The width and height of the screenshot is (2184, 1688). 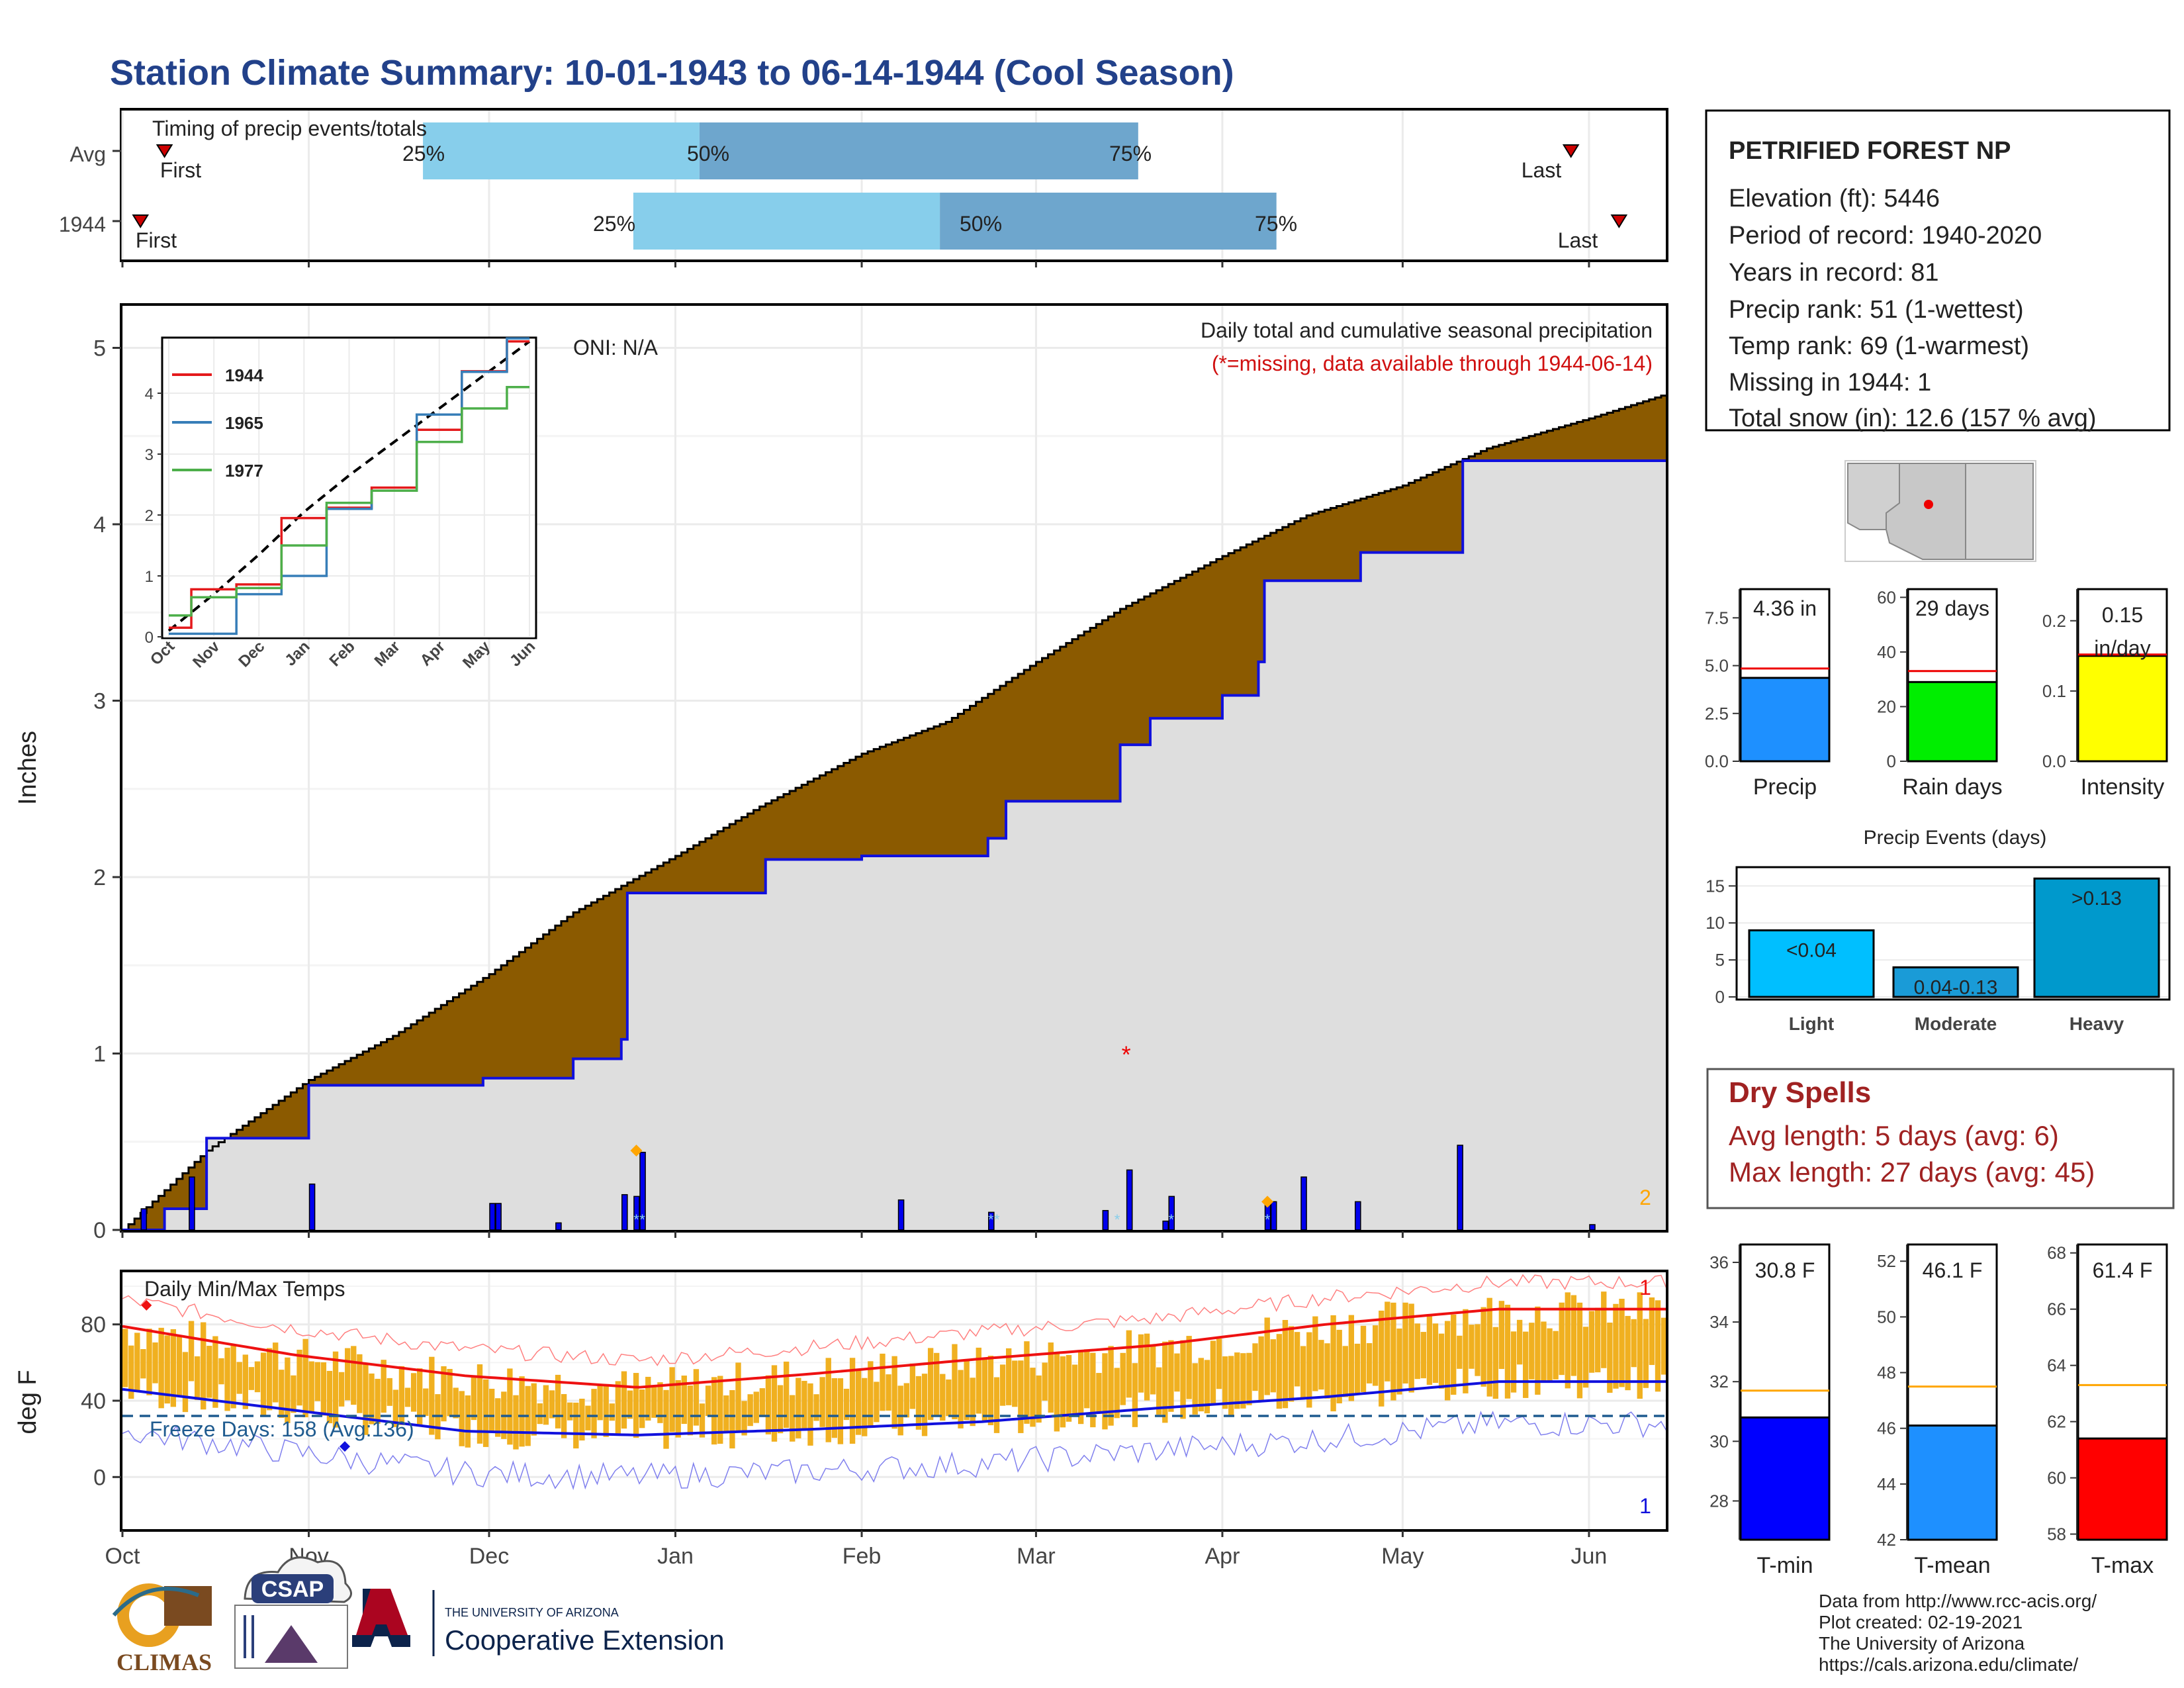 What do you see at coordinates (292, 1589) in the screenshot?
I see `csap-logo-text: CSAP` at bounding box center [292, 1589].